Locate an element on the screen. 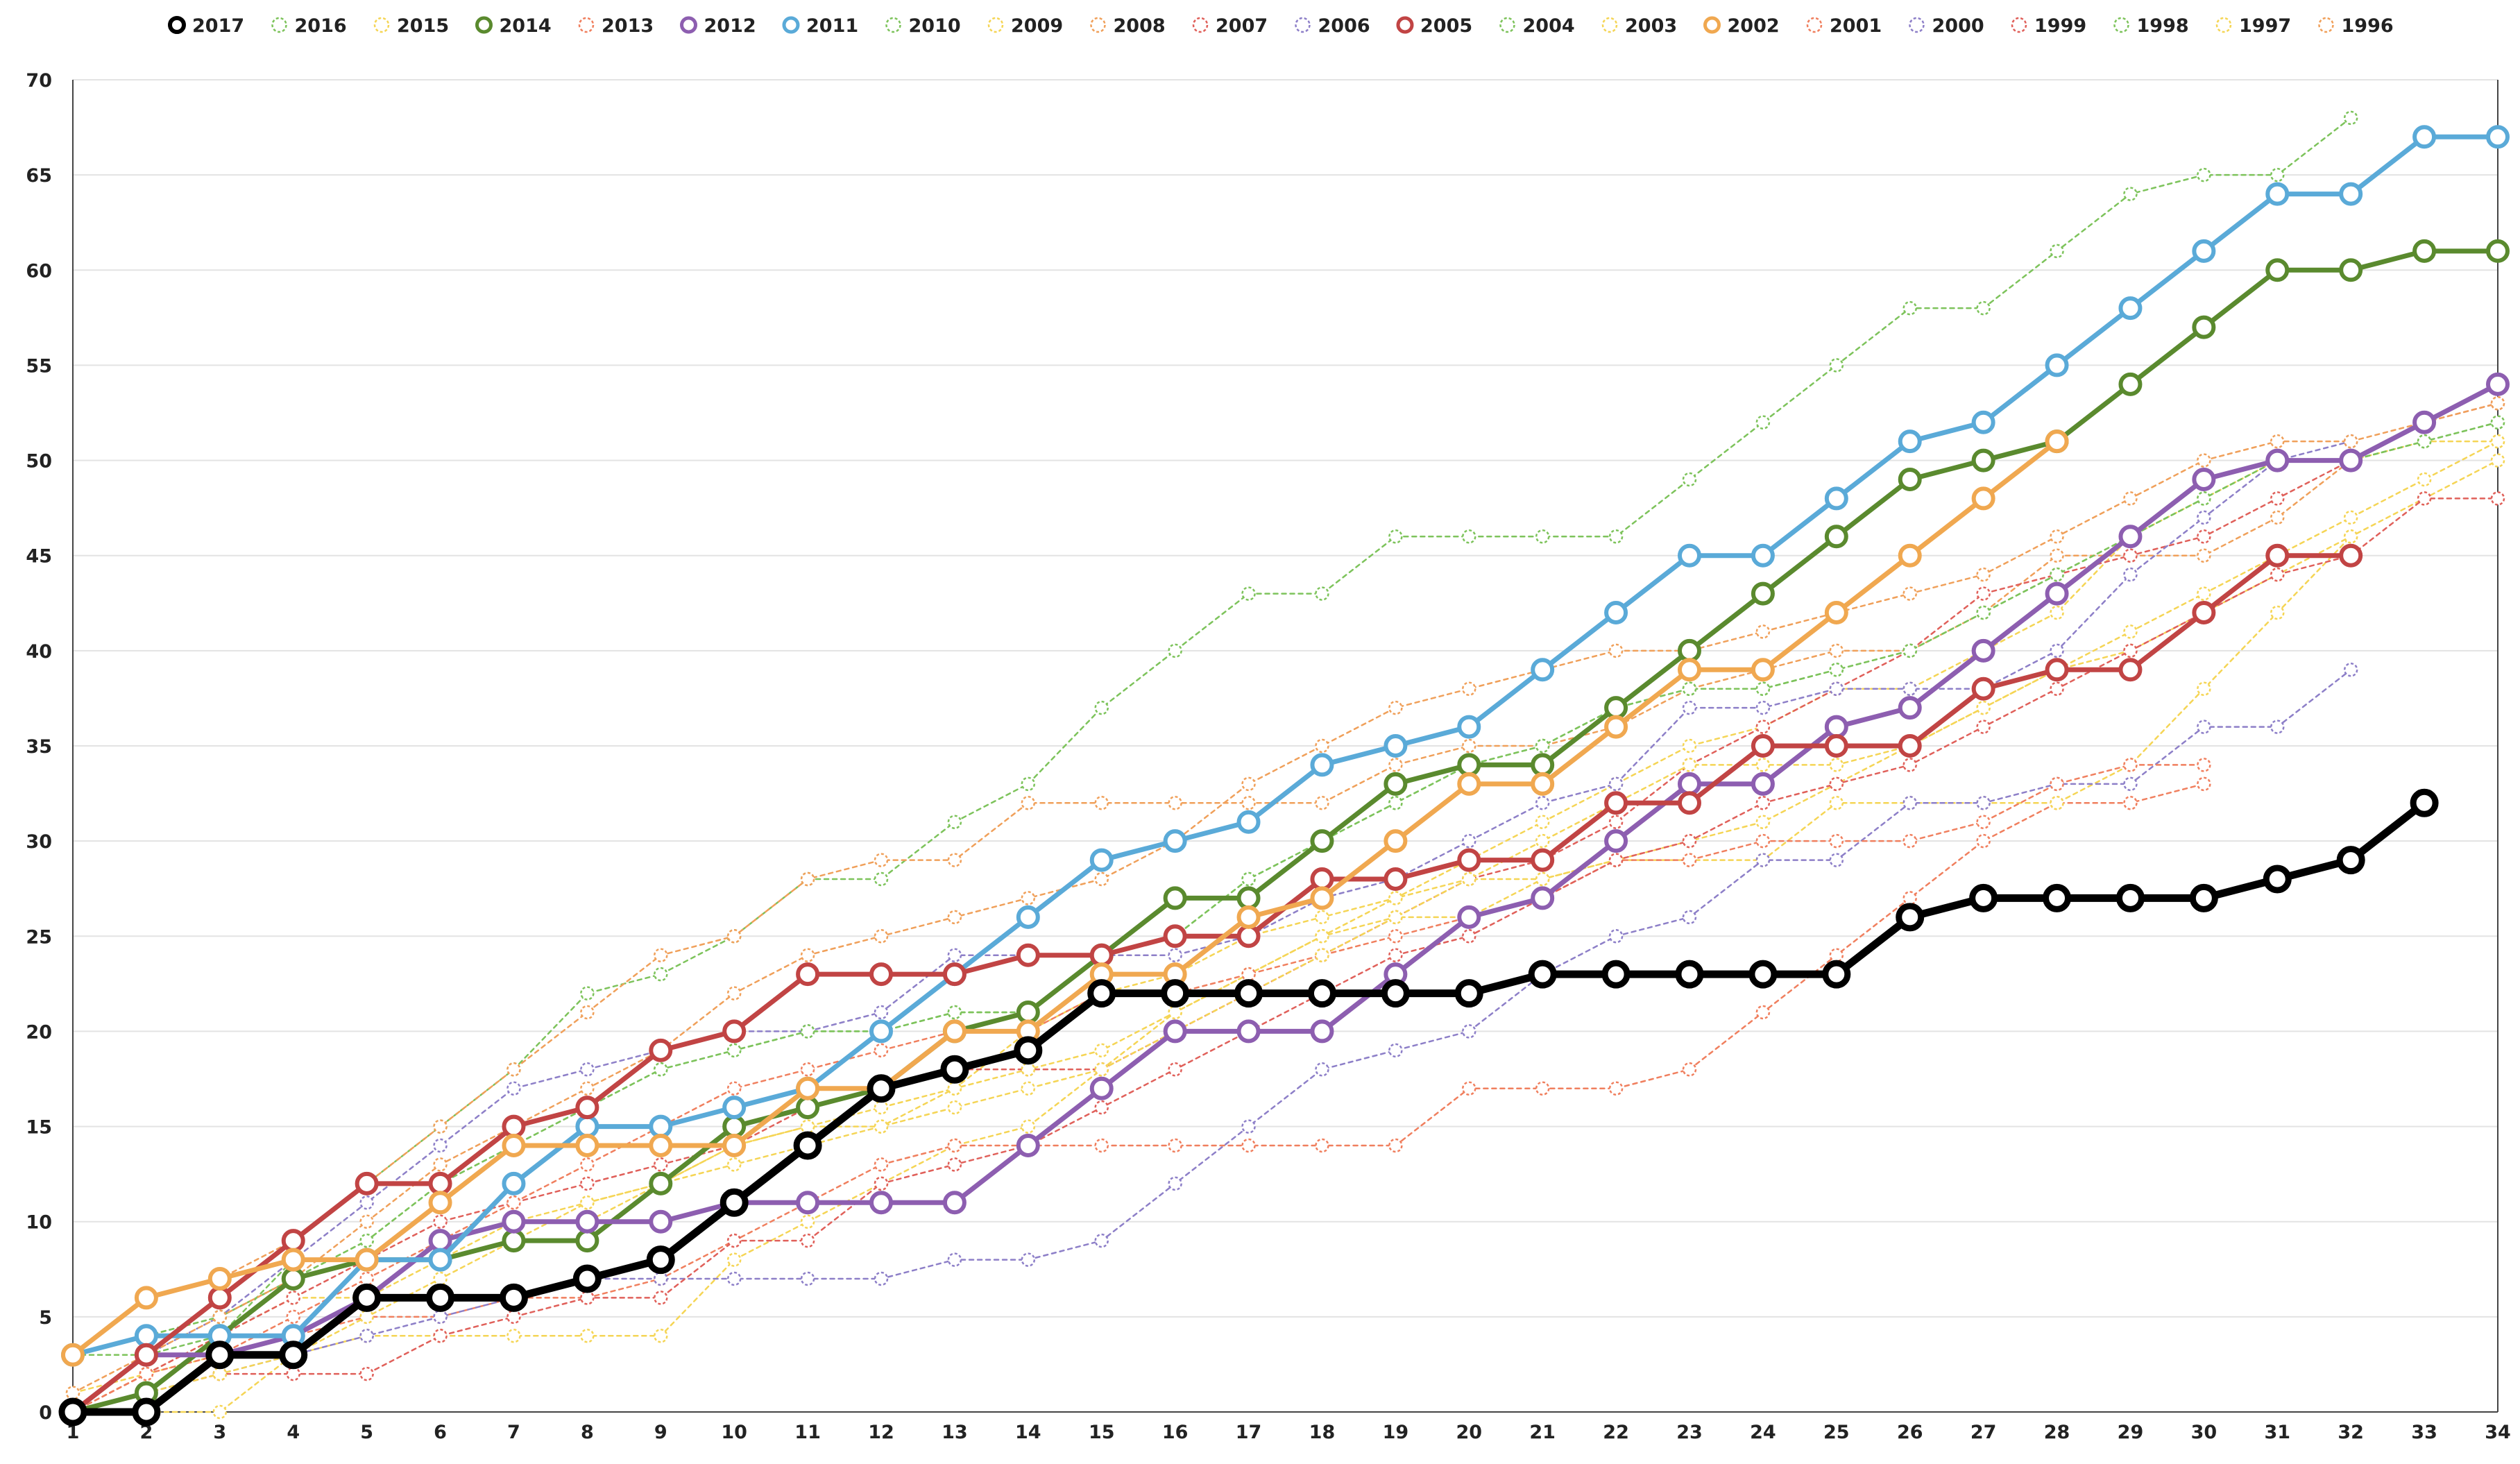 This screenshot has height=1464, width=2520. x-tick-label: 26 is located at coordinates (1910, 1432).